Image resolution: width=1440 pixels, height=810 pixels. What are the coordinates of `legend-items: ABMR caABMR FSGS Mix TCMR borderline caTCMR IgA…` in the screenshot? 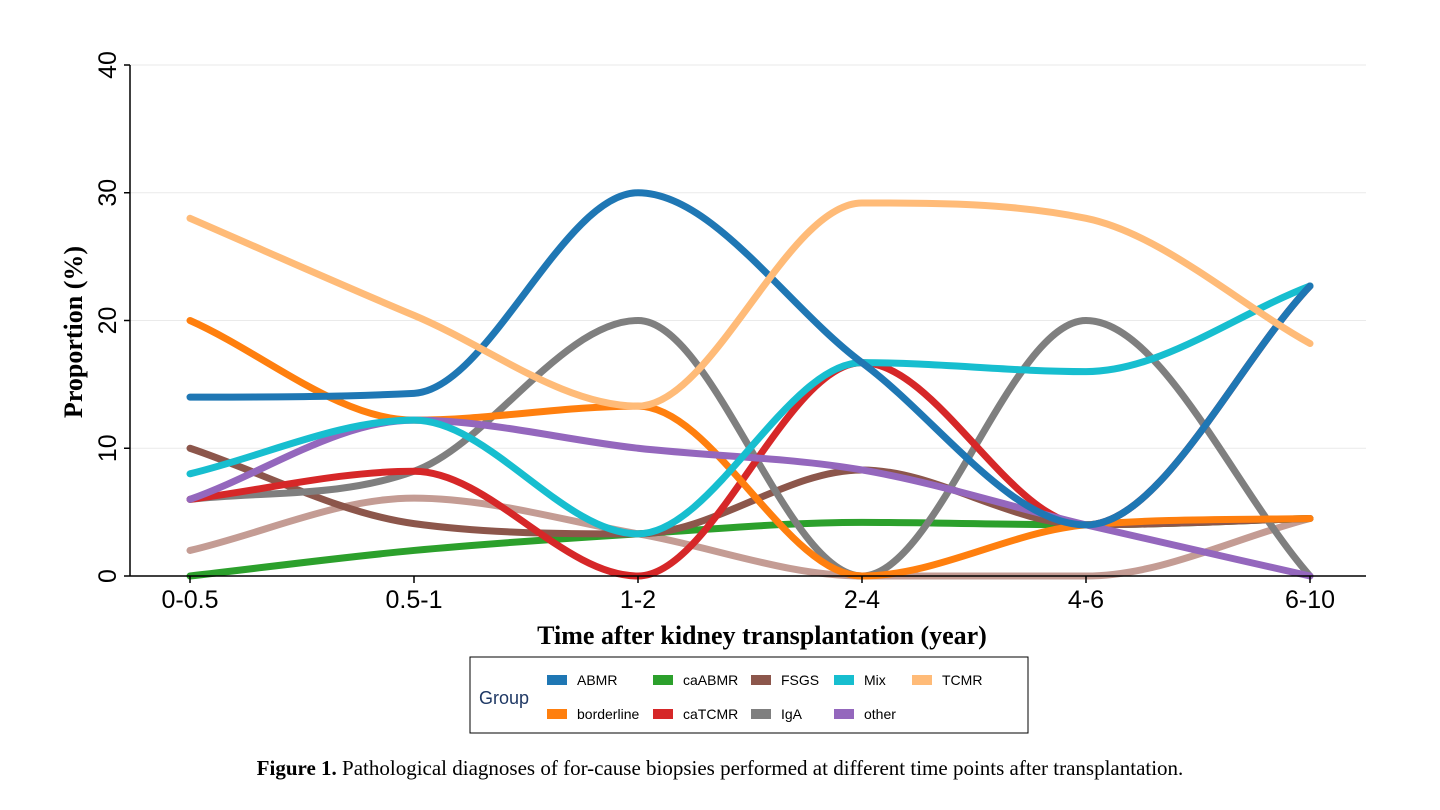 It's located at (764, 697).